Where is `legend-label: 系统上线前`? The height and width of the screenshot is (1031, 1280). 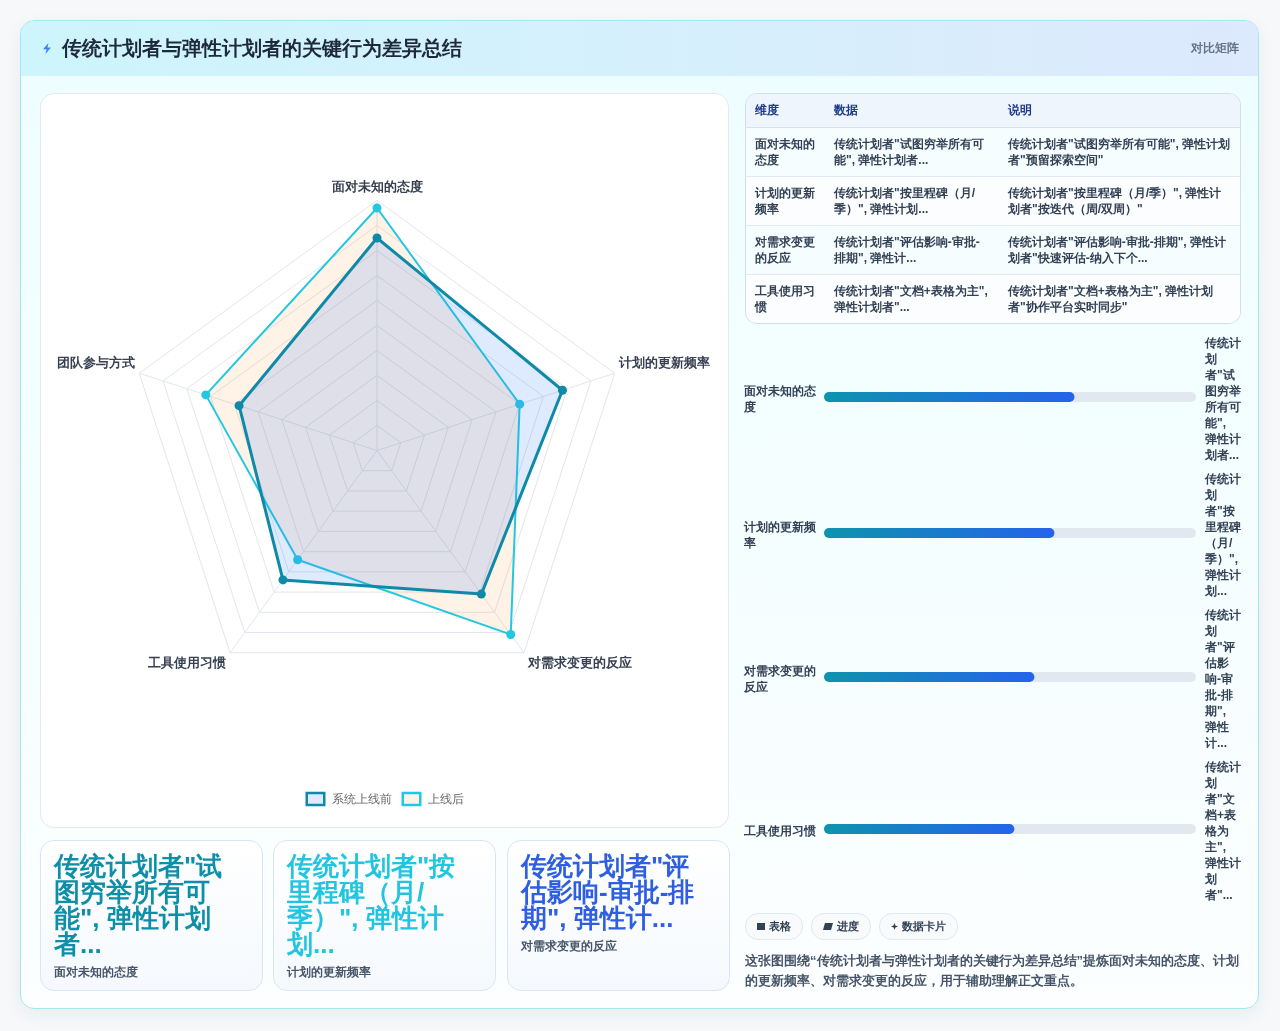 legend-label: 系统上线前 is located at coordinates (361, 799).